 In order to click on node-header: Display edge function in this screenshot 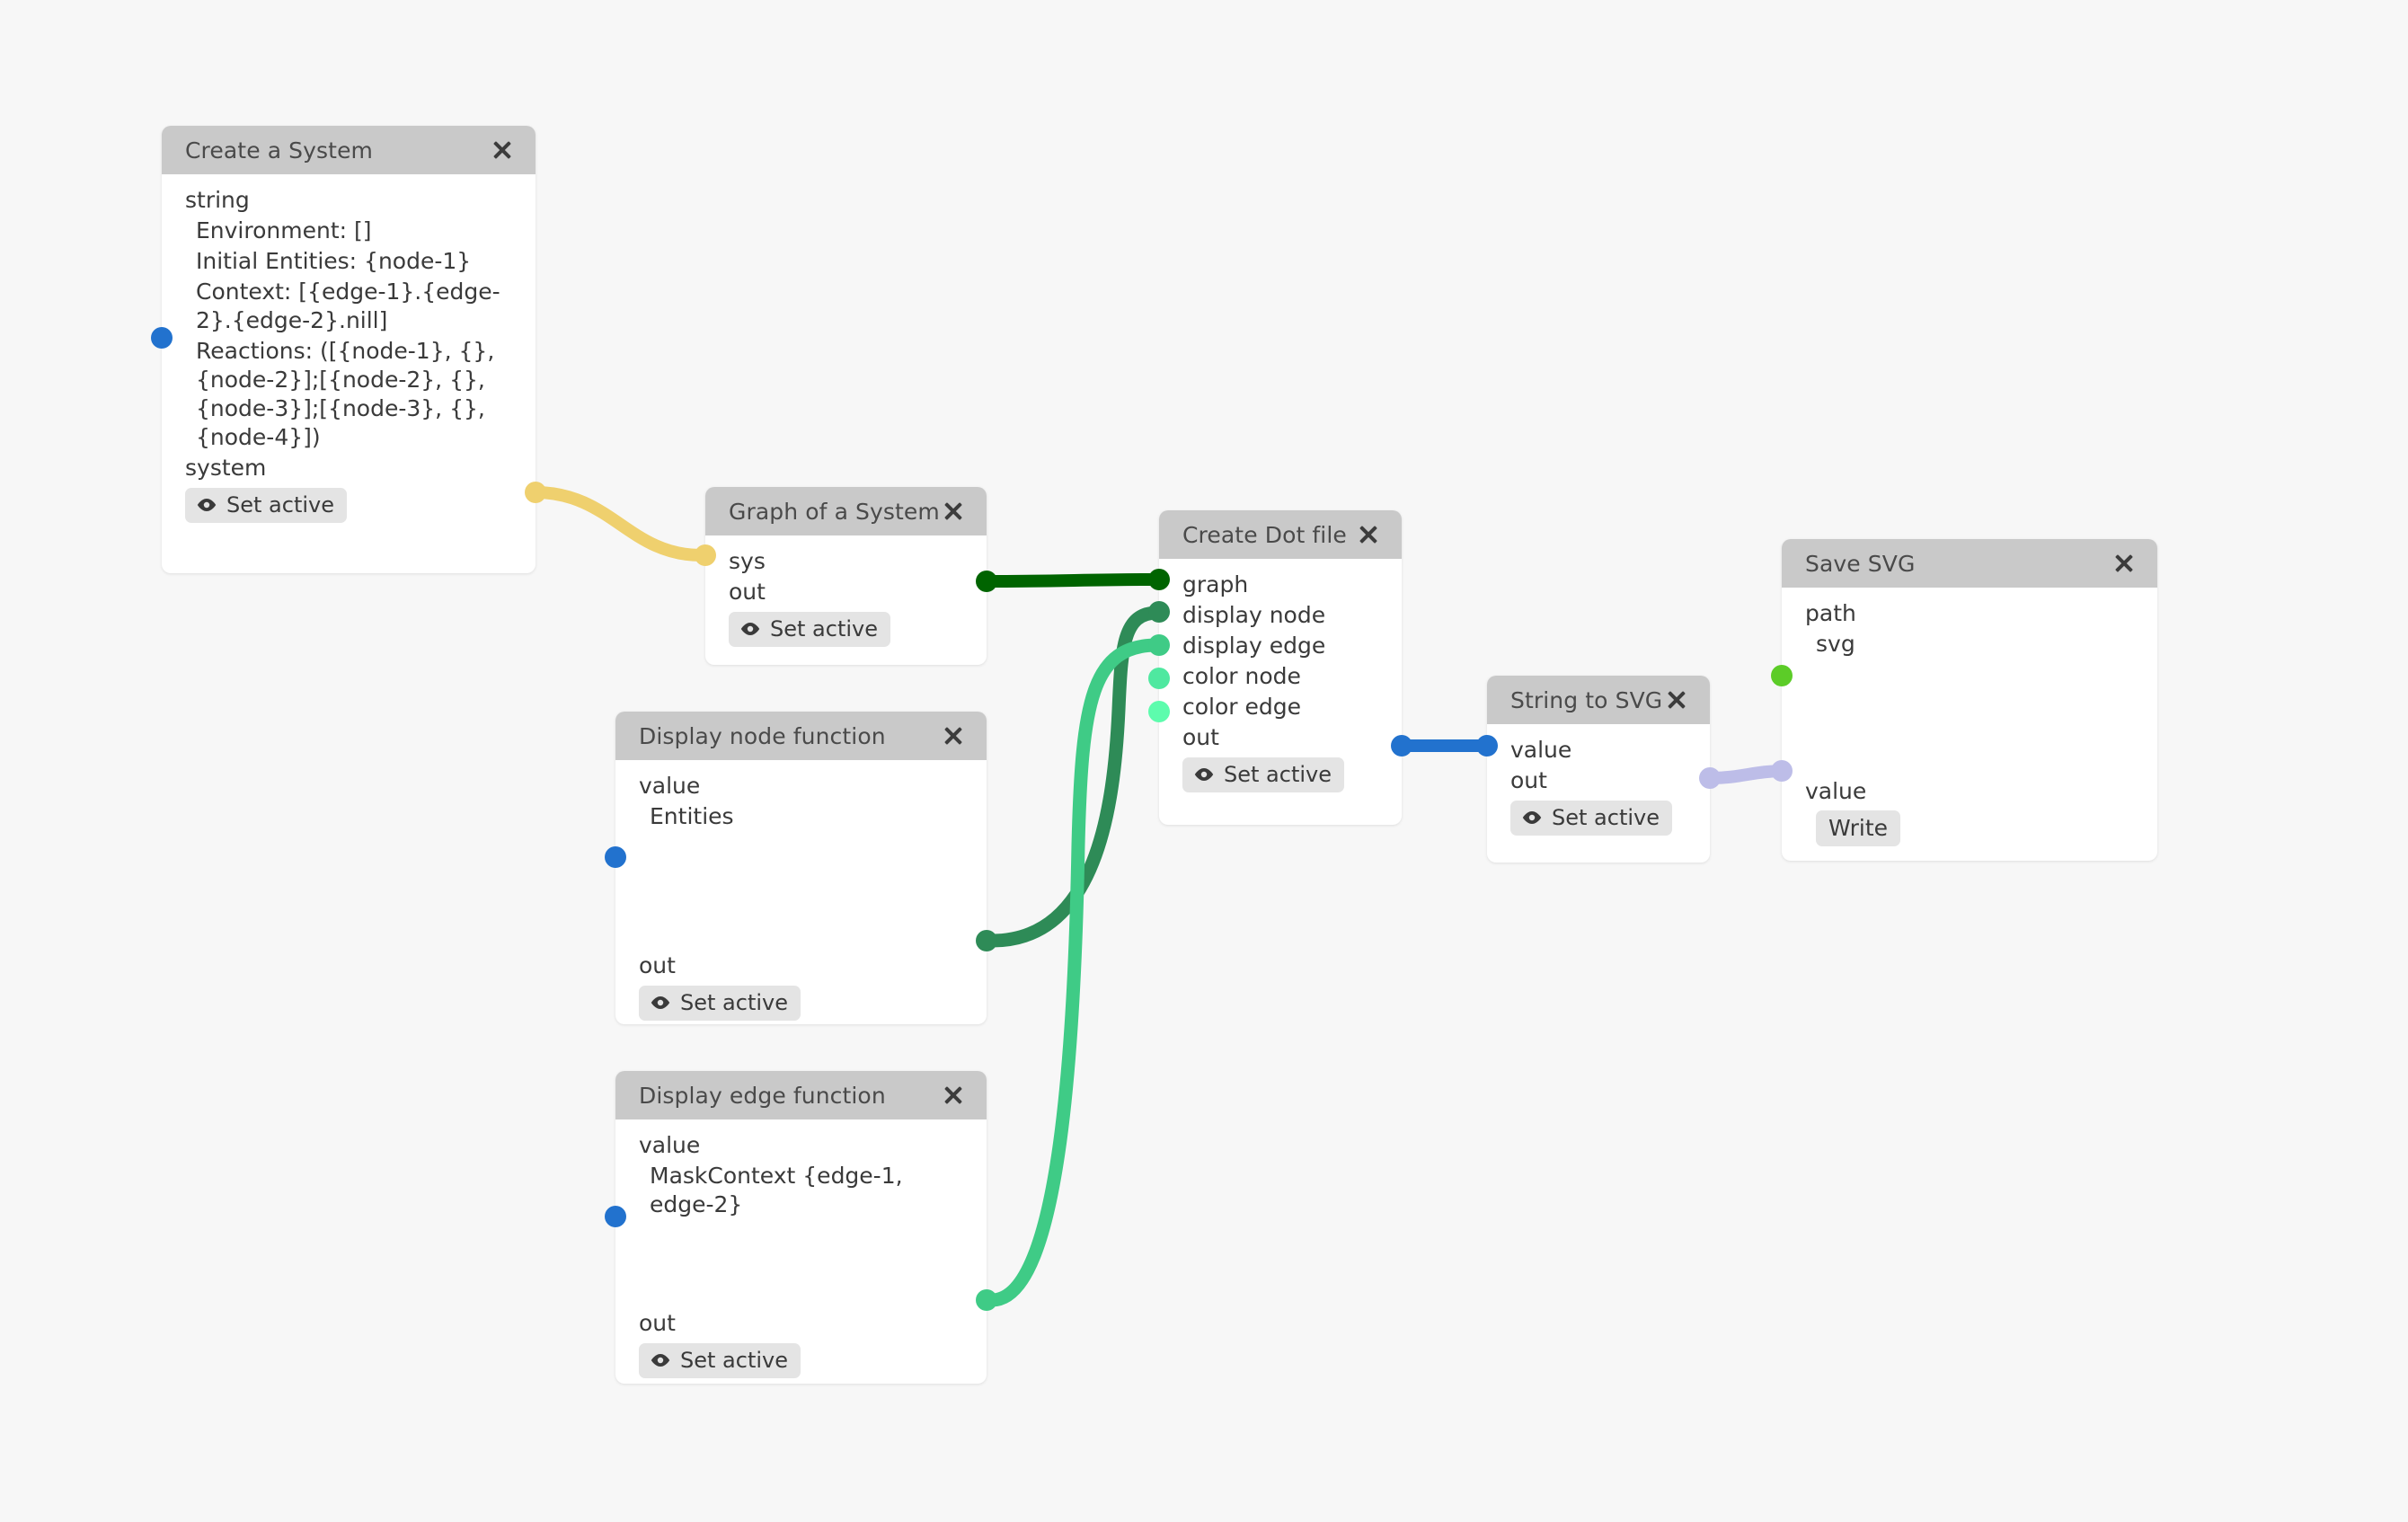, I will do `click(801, 1095)`.